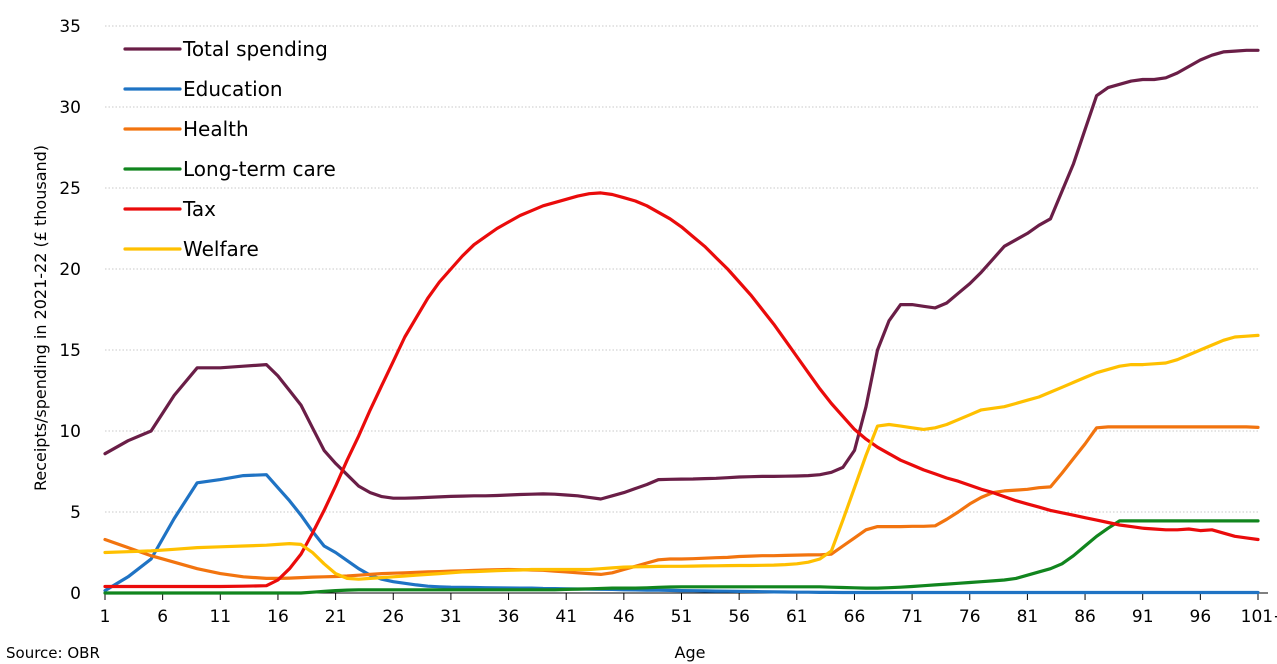  What do you see at coordinates (739, 617) in the screenshot?
I see `x-tick-label: 56` at bounding box center [739, 617].